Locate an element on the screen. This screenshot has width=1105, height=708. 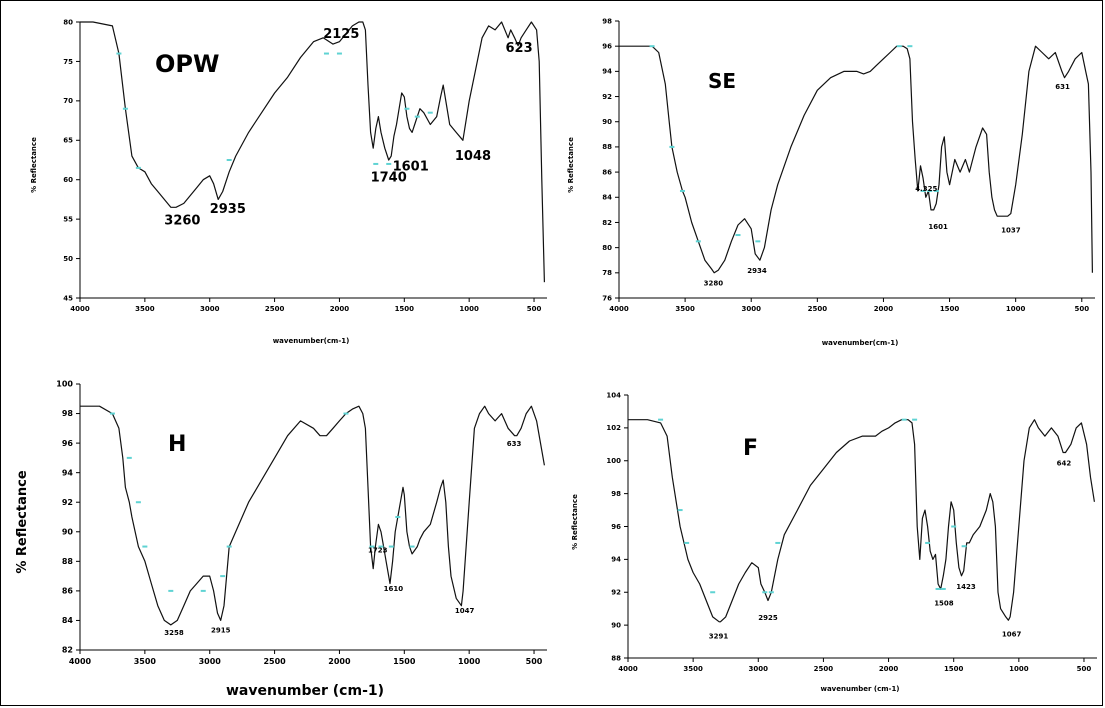
x-tick-label: 500 is located at coordinates (534, 309).